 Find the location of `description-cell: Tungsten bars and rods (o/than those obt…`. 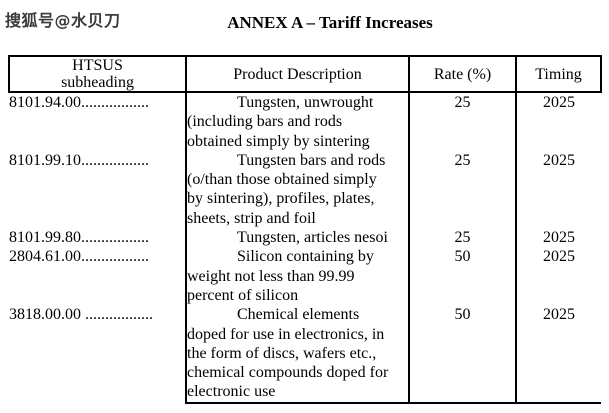

description-cell: Tungsten bars and rods (o/than those obt… is located at coordinates (298, 189).